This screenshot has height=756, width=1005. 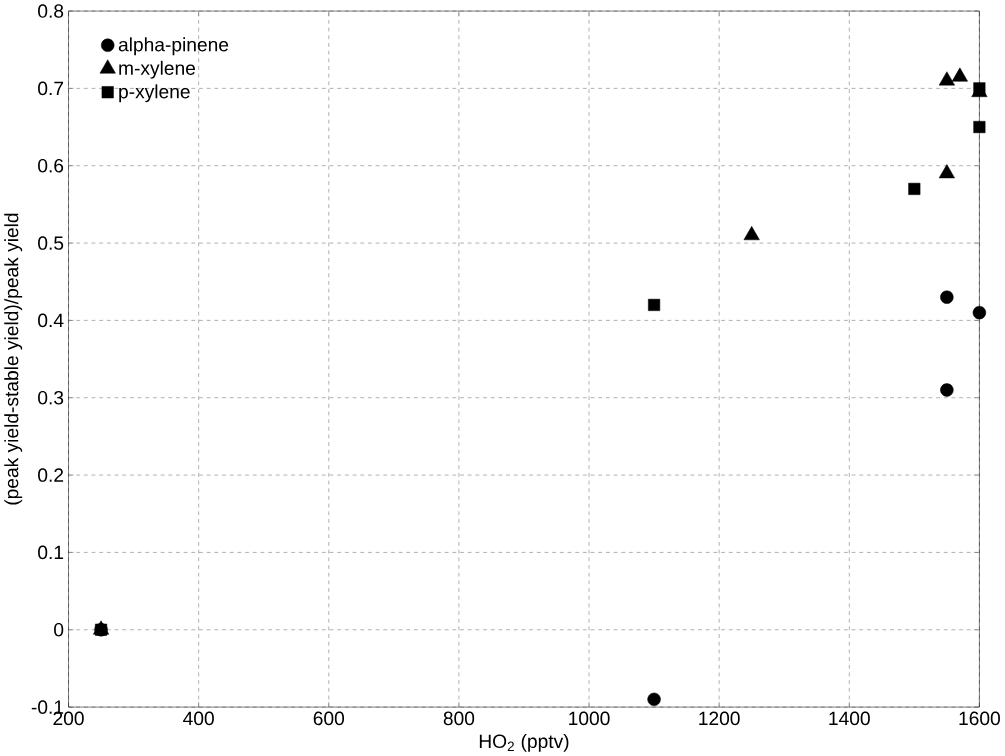 What do you see at coordinates (198, 718) in the screenshot?
I see `x-tick-label: 400` at bounding box center [198, 718].